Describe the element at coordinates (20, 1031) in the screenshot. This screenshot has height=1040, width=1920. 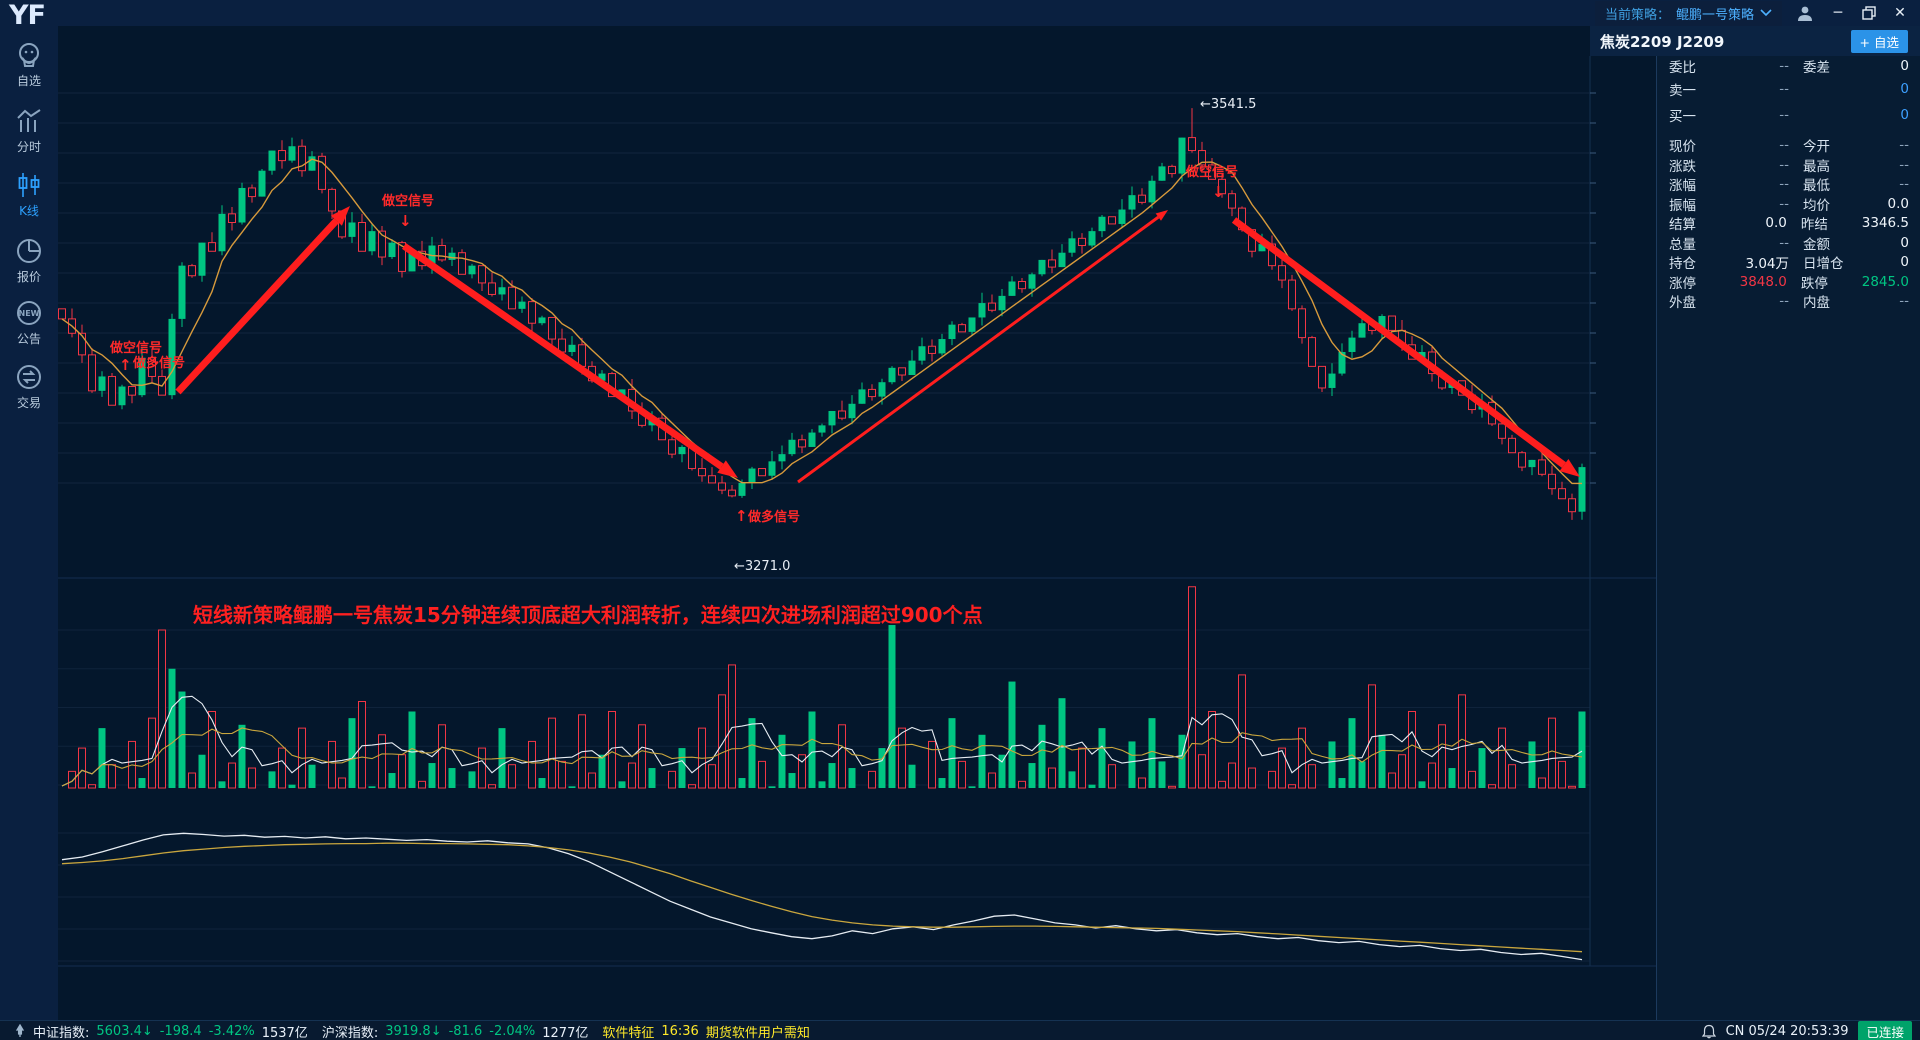
I see `pin-icon` at that location.